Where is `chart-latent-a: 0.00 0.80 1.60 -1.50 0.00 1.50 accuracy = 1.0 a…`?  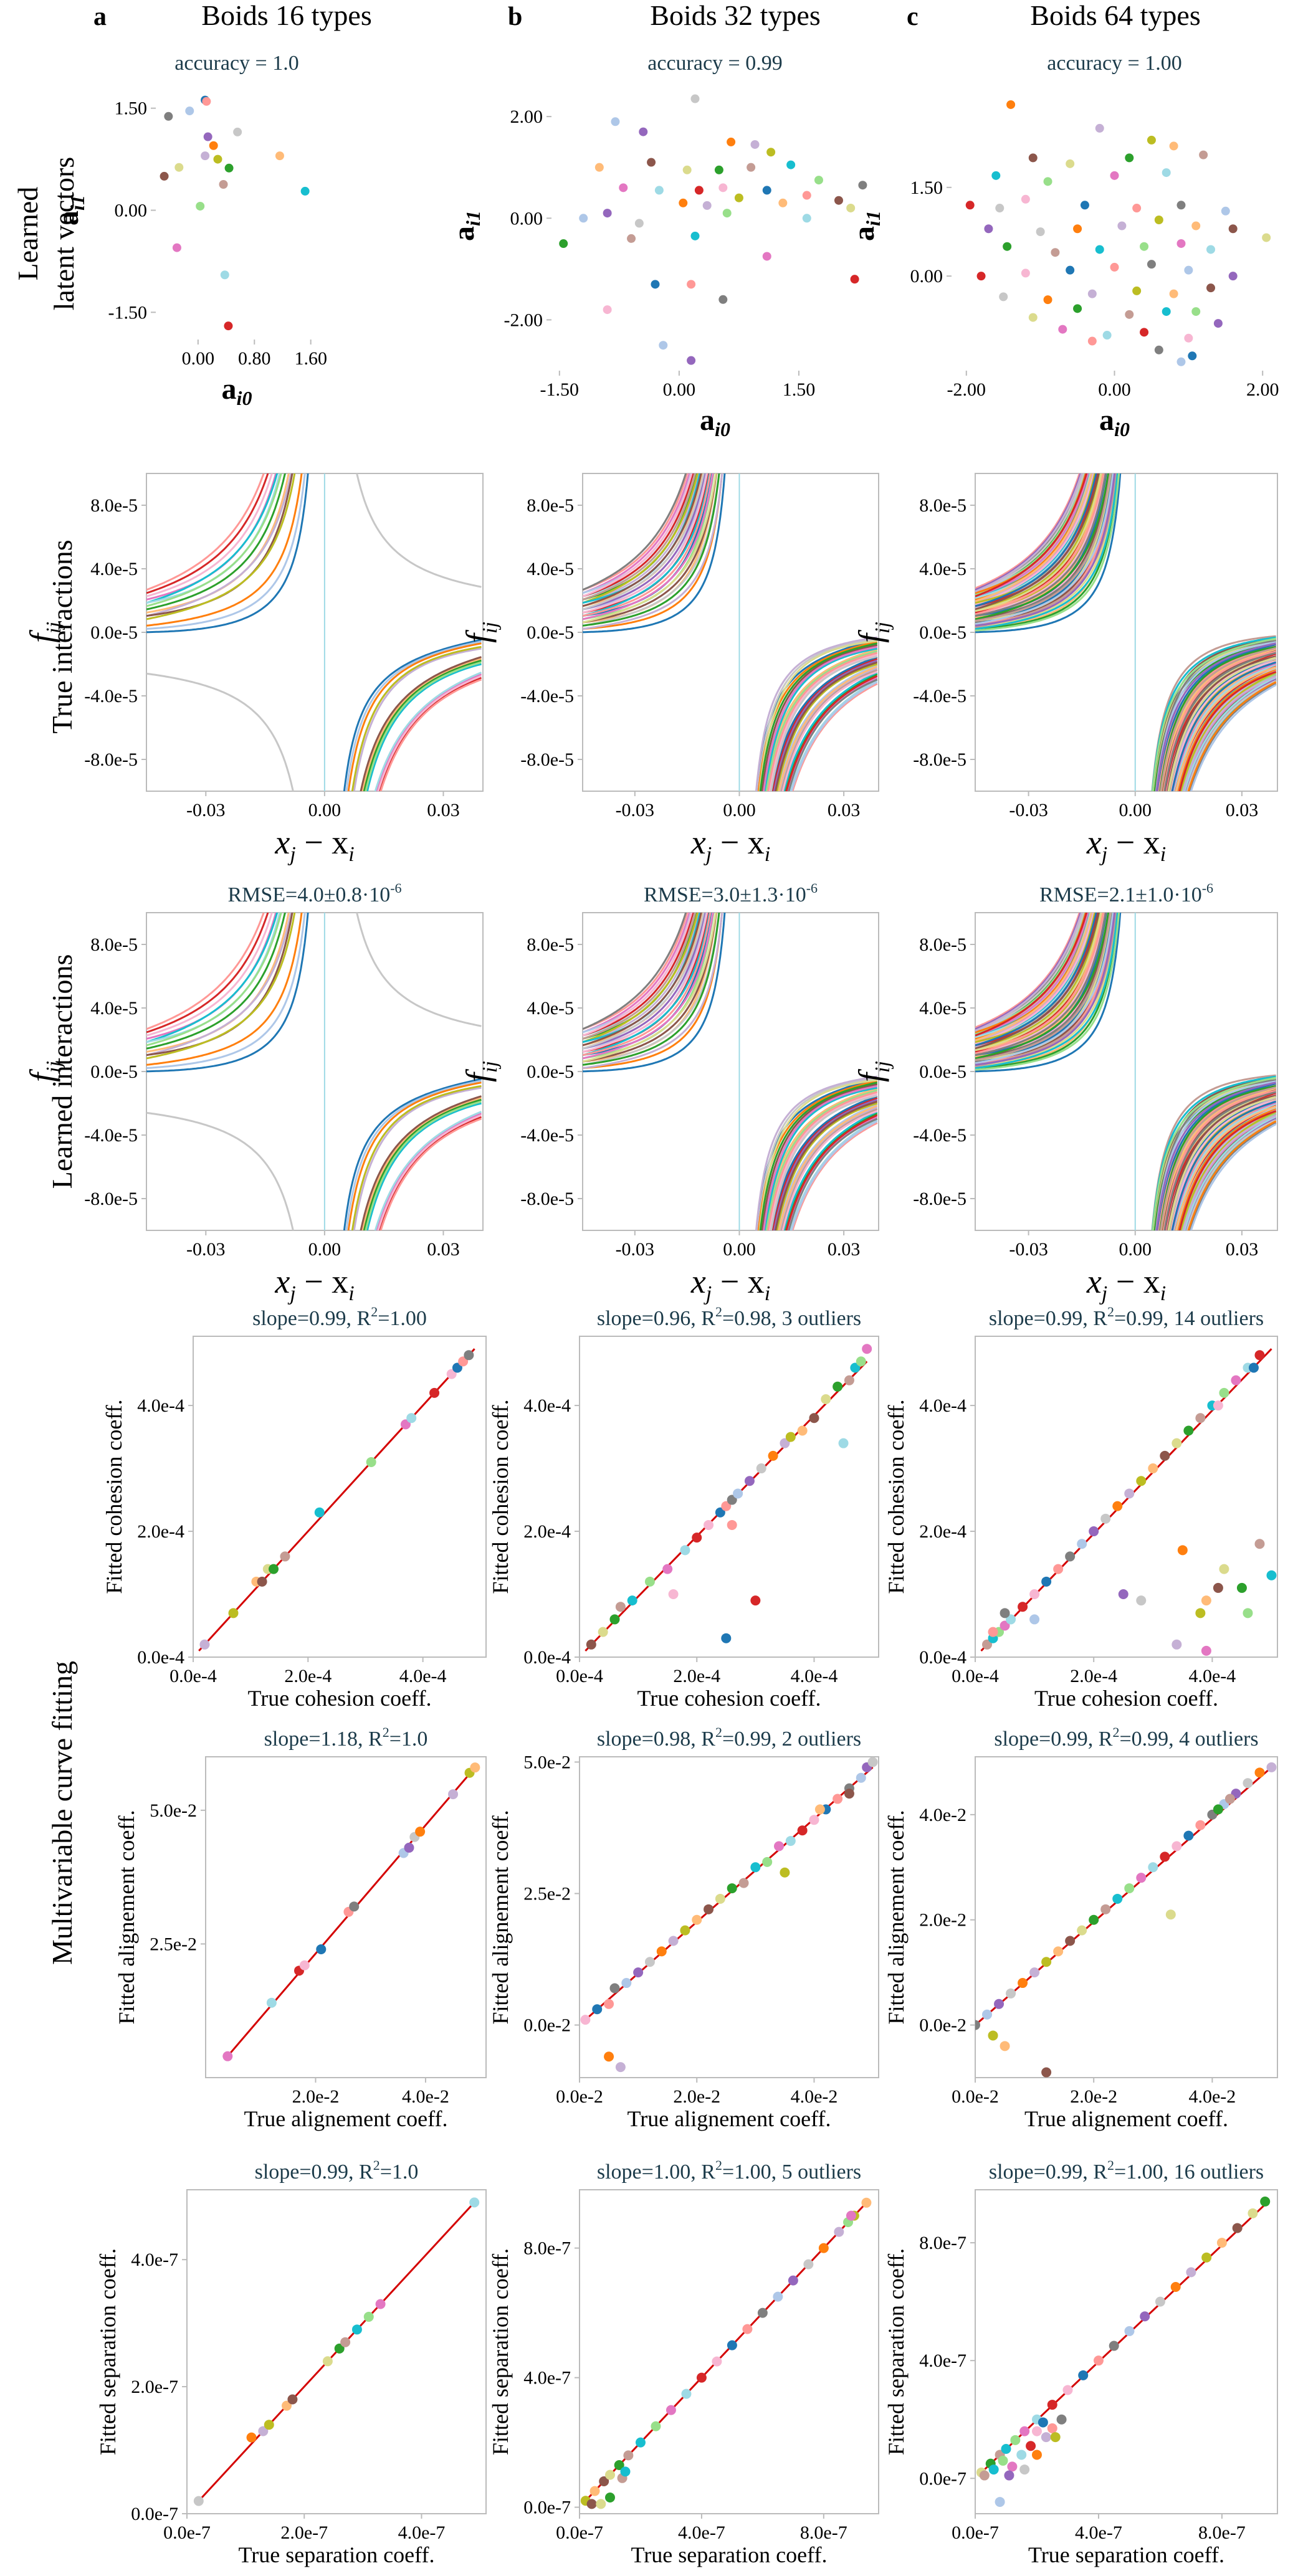 chart-latent-a: 0.00 0.80 1.60 -1.50 0.00 1.50 accuracy = 1.0 a… is located at coordinates (189, 230).